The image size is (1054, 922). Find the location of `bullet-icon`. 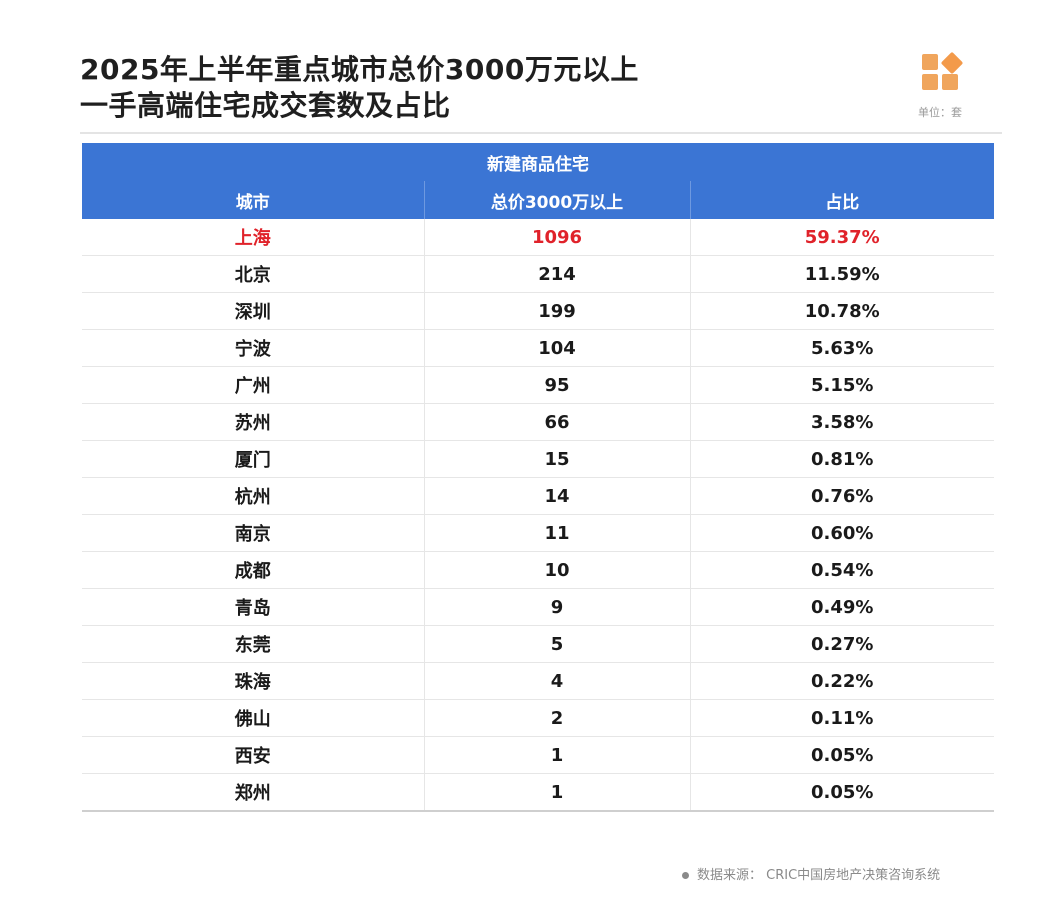

bullet-icon is located at coordinates (685, 875).